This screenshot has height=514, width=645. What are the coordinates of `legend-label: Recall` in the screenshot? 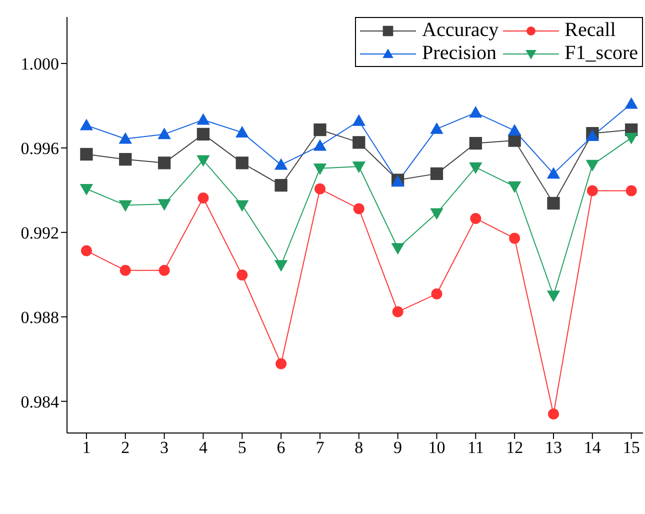 It's located at (590, 30).